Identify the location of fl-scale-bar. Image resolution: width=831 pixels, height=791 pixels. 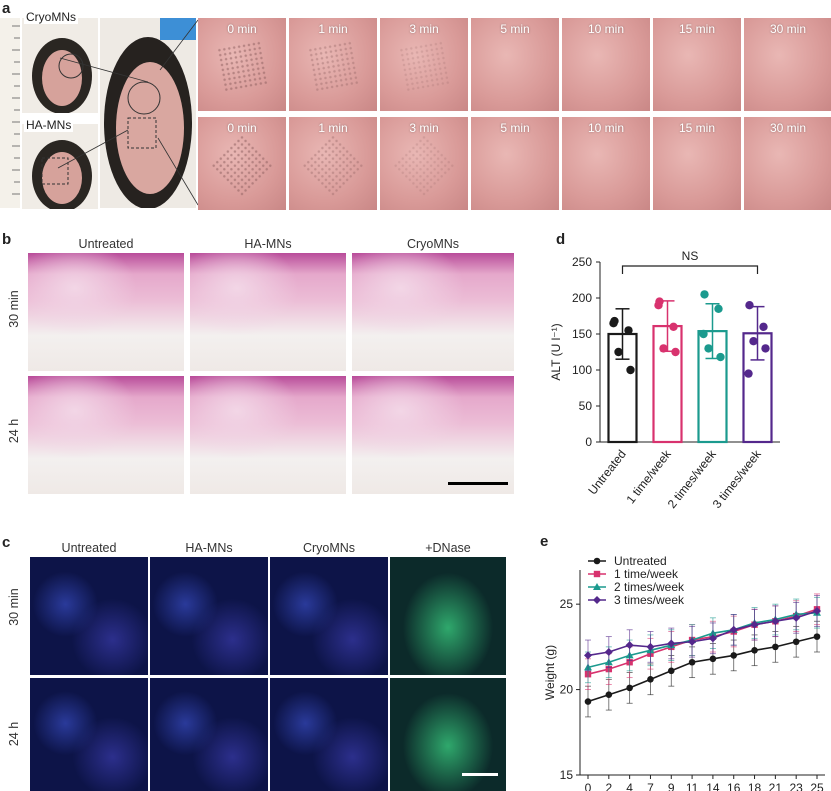
(480, 774).